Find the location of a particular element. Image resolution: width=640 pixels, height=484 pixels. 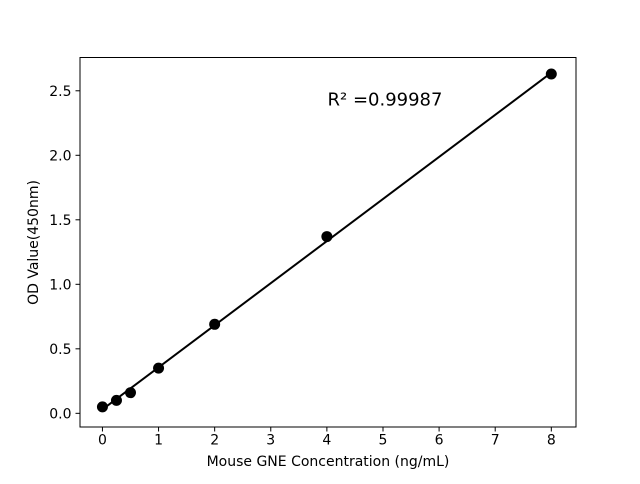

r-squared-annotation: R² =0.99987 is located at coordinates (385, 100).